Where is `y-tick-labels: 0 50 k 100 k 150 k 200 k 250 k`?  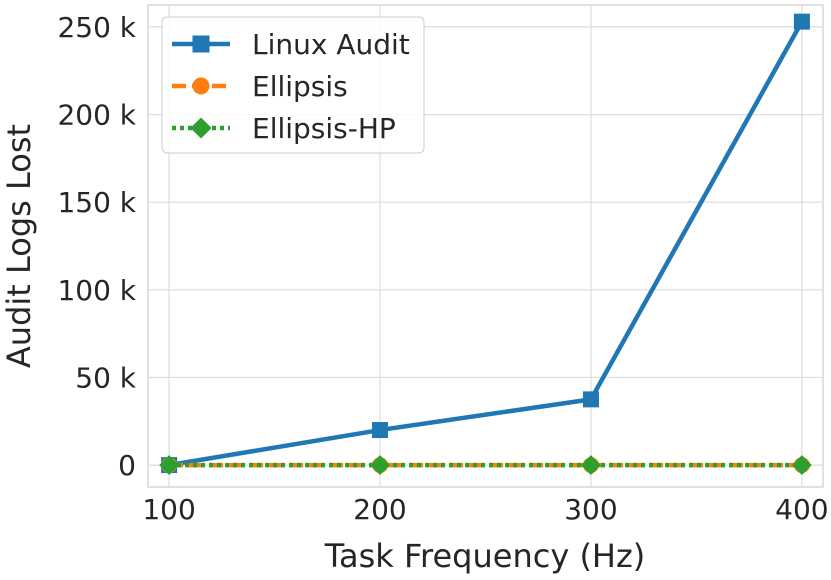 y-tick-labels: 0 50 k 100 k 150 k 200 k 250 k is located at coordinates (96, 246).